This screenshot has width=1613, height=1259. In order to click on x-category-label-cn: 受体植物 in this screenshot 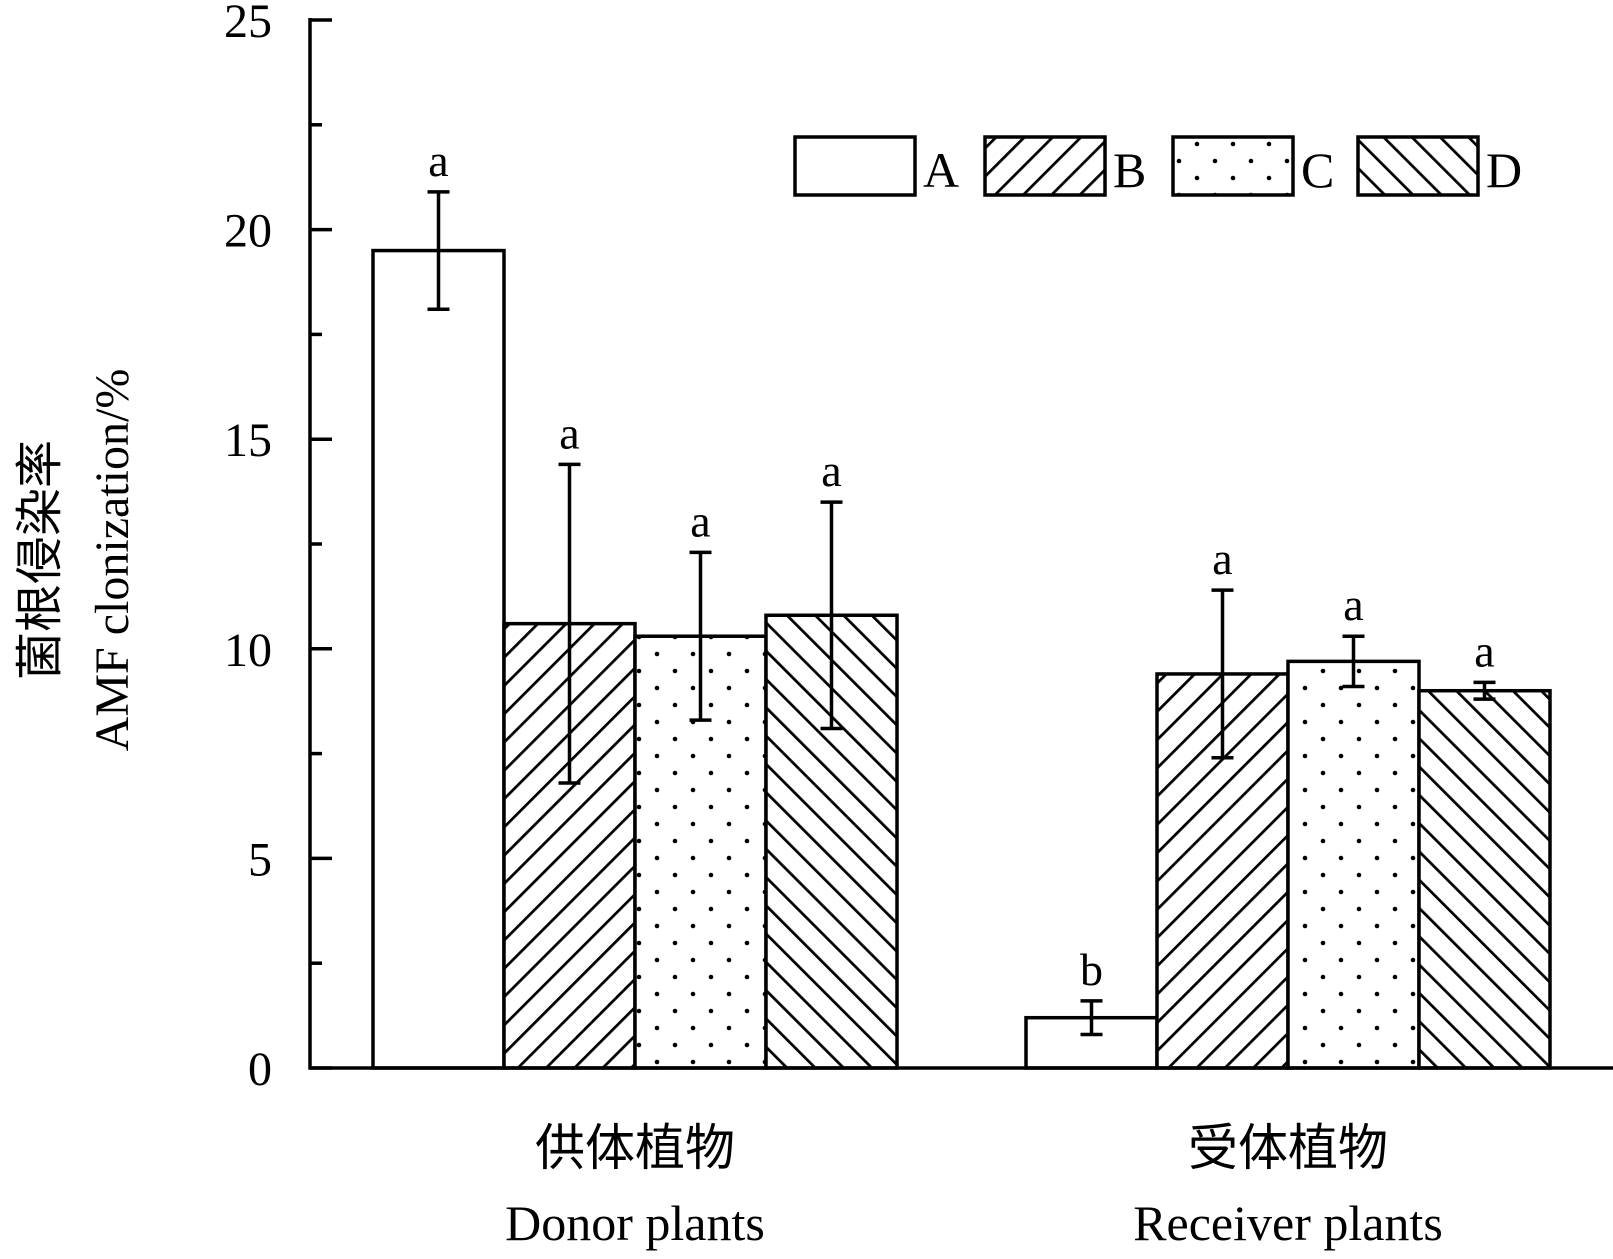, I will do `click(1288, 1148)`.